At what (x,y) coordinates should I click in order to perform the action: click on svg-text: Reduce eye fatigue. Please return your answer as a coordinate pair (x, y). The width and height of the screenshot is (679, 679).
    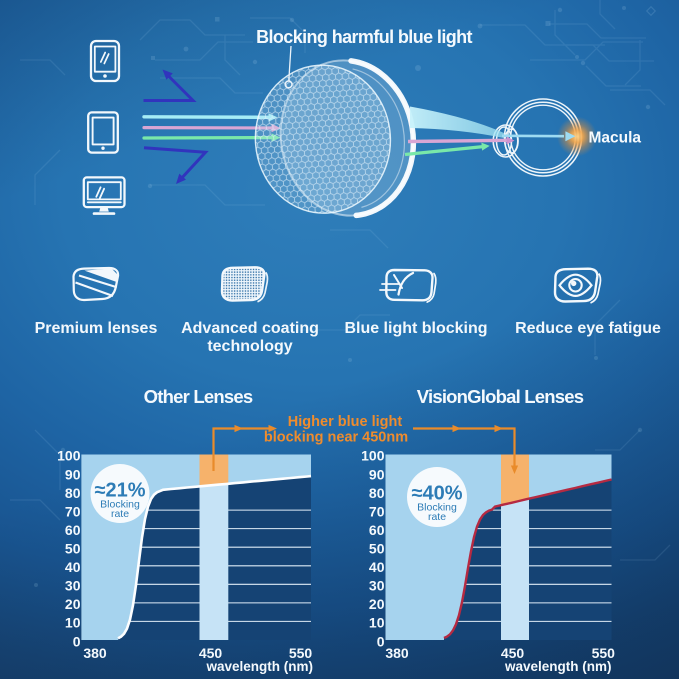
    Looking at the image, I should click on (588, 328).